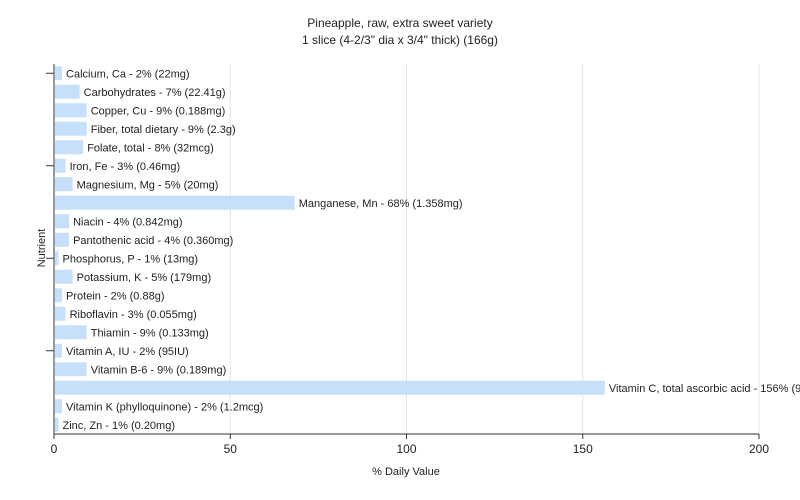 Image resolution: width=800 pixels, height=500 pixels. Describe the element at coordinates (158, 111) in the screenshot. I see `bar-label-2: Copper, Cu - 9% (0.188mg)` at that location.